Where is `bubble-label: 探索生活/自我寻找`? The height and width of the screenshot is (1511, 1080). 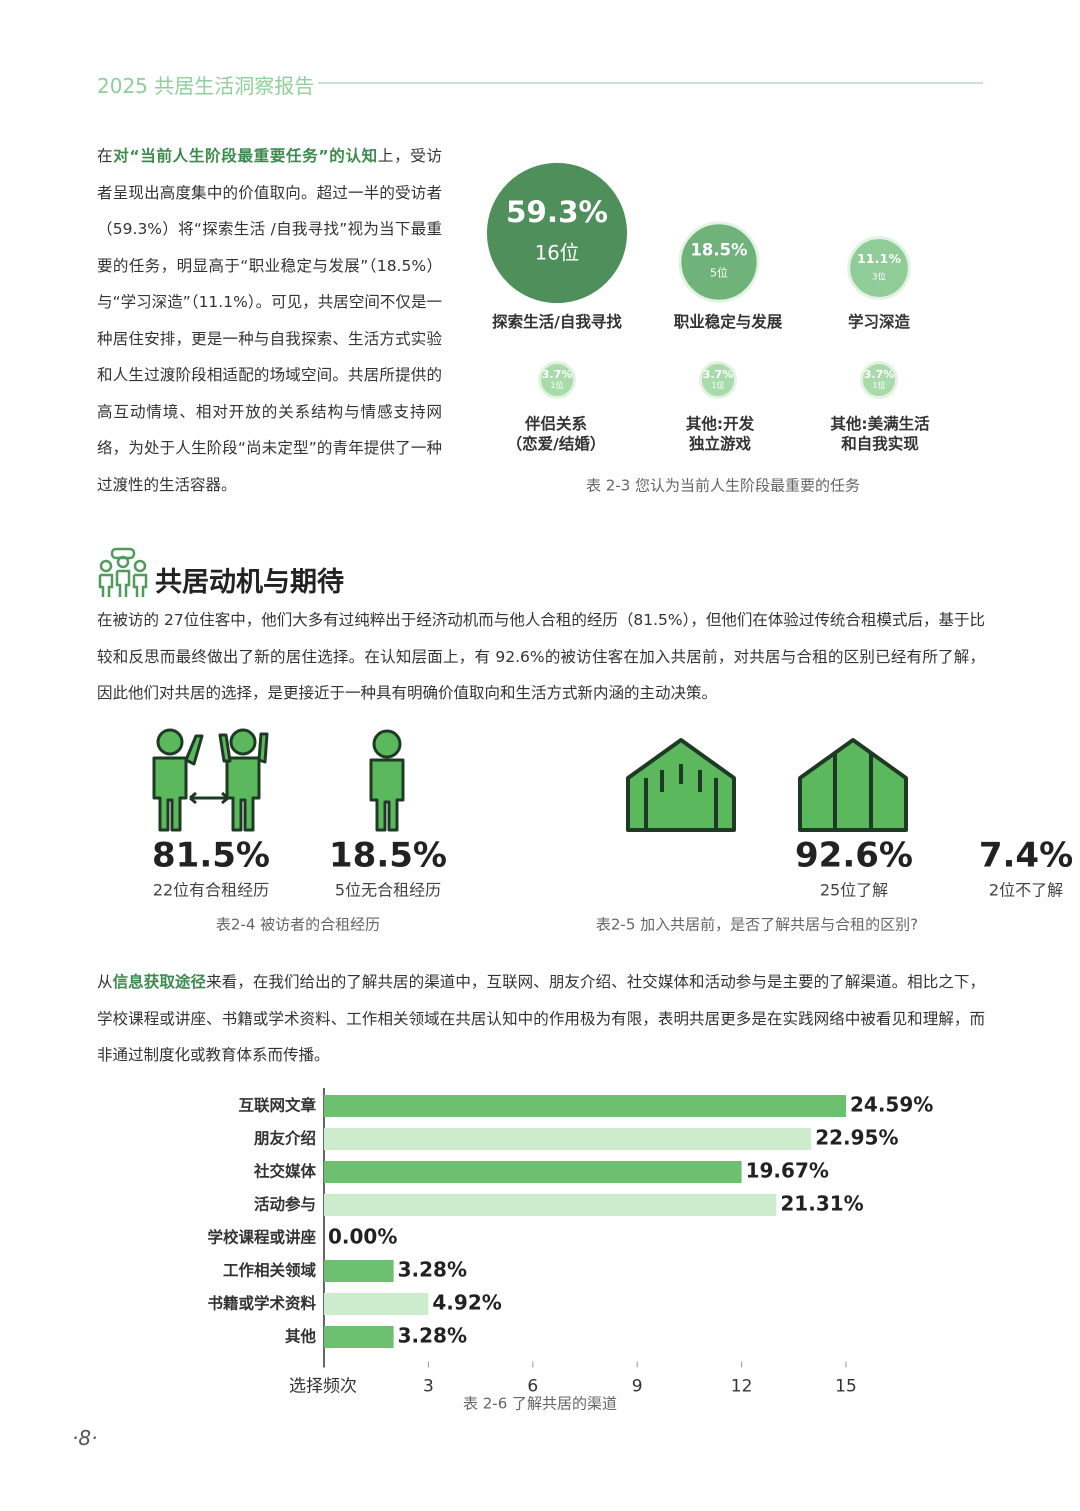
bubble-label: 探索生活/自我寻找 is located at coordinates (557, 322).